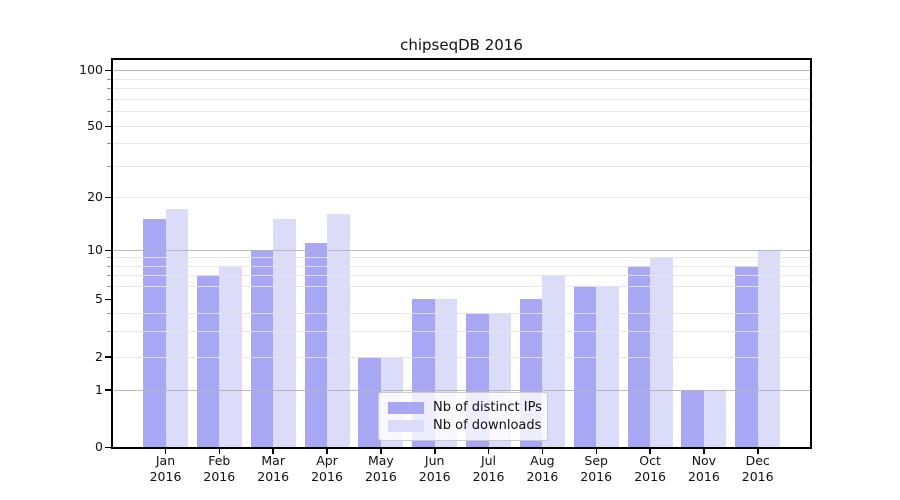 The height and width of the screenshot is (500, 900). I want to click on y-tick-label-100: 100, so click(91, 69).